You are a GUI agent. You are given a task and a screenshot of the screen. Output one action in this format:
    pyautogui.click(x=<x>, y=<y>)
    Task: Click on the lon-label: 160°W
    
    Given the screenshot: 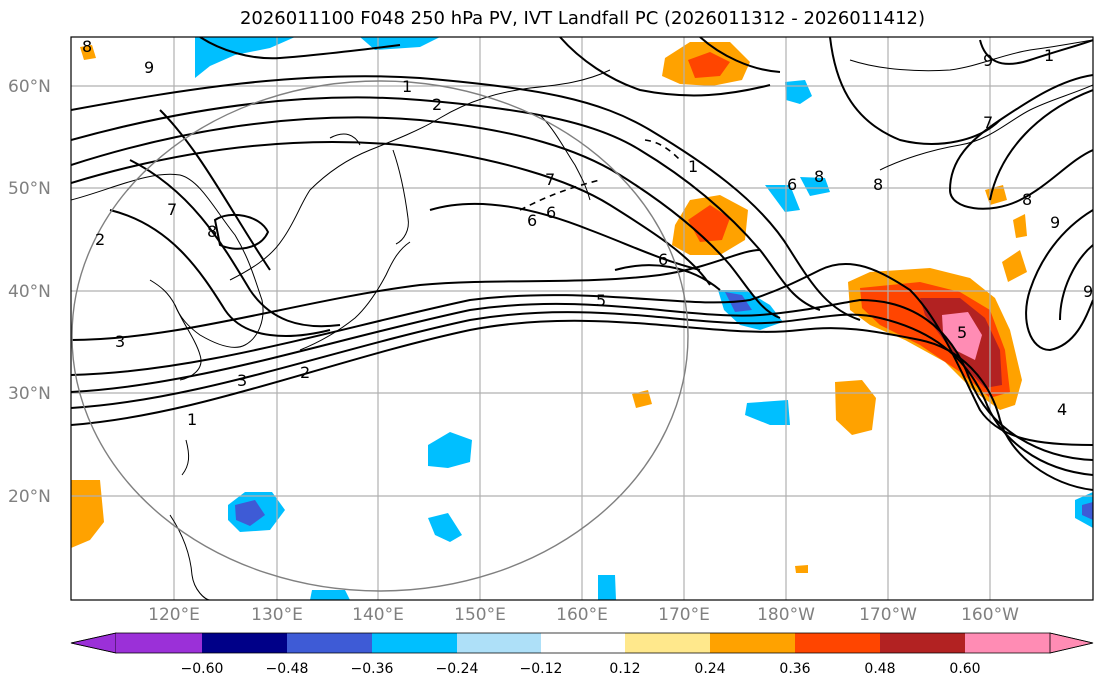 What is the action you would take?
    pyautogui.click(x=990, y=615)
    